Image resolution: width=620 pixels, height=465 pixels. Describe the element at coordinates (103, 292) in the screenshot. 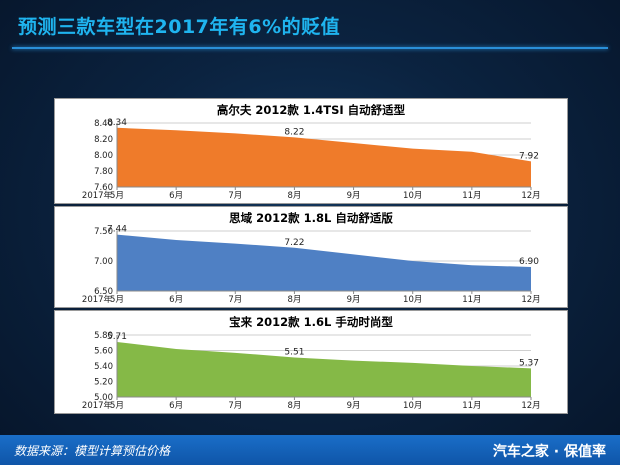

I see `y-tick-label: 6.50` at that location.